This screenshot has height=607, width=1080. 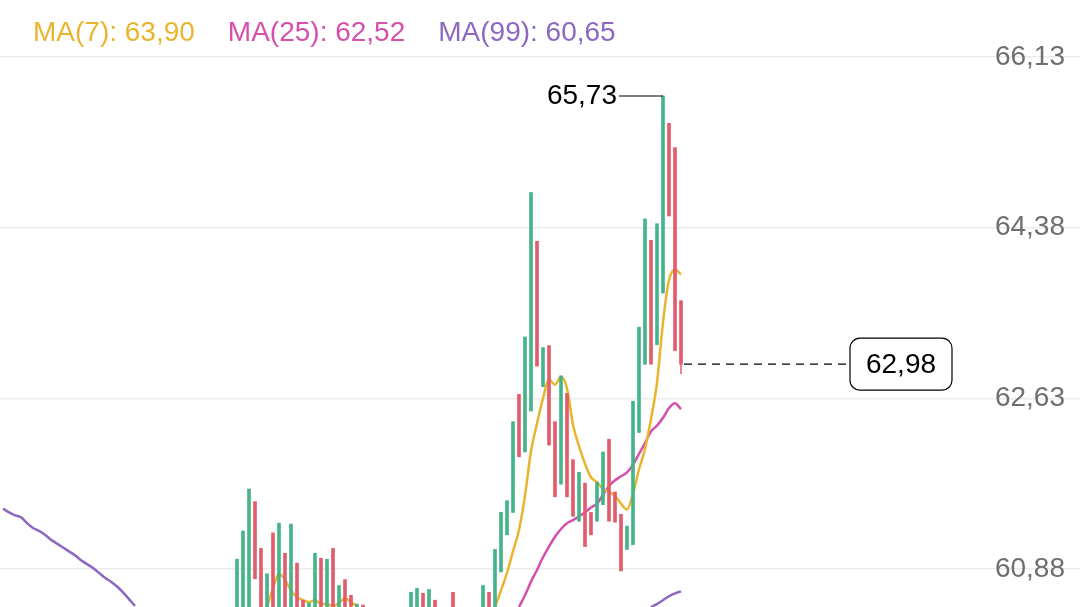 I want to click on ref-line-label: 62,98, so click(x=901, y=363).